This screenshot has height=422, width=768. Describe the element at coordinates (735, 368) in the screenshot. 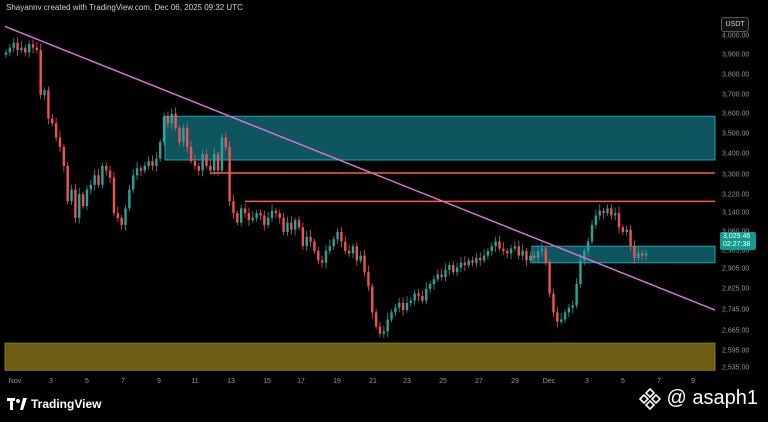

I see `price-tick: 2,535.00` at that location.